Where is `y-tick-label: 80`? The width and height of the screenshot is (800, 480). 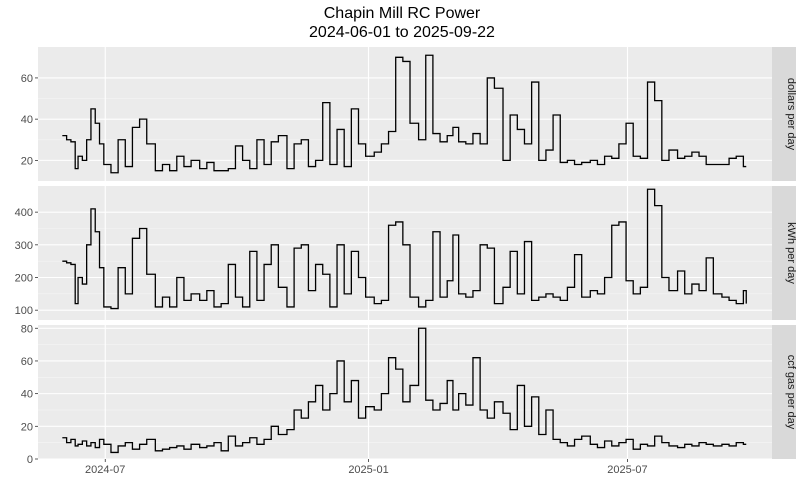 y-tick-label: 80 is located at coordinates (27, 329).